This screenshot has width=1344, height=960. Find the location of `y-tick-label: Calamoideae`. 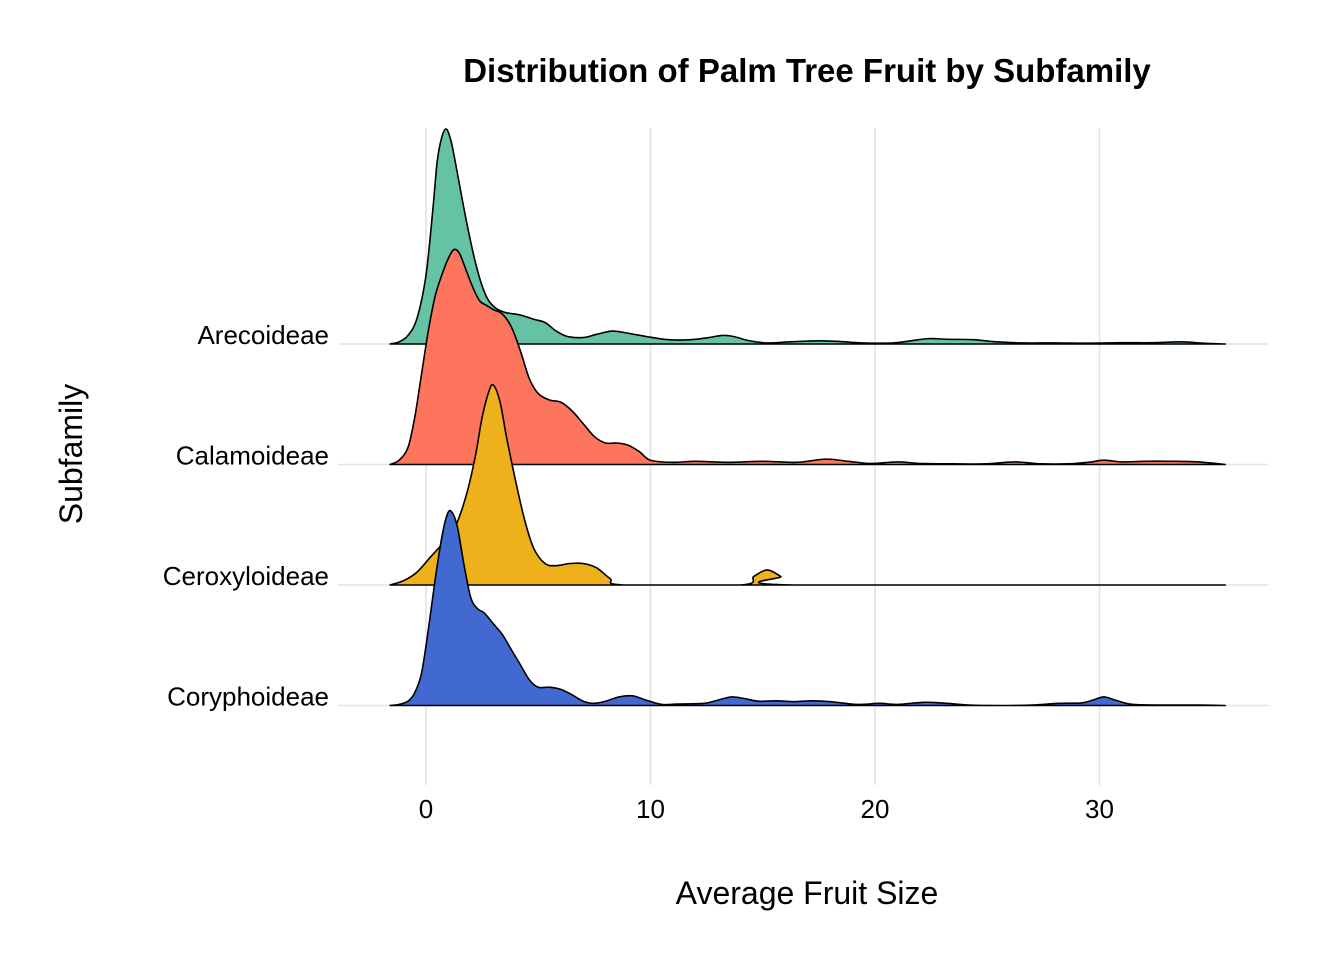

y-tick-label: Calamoideae is located at coordinates (252, 456).